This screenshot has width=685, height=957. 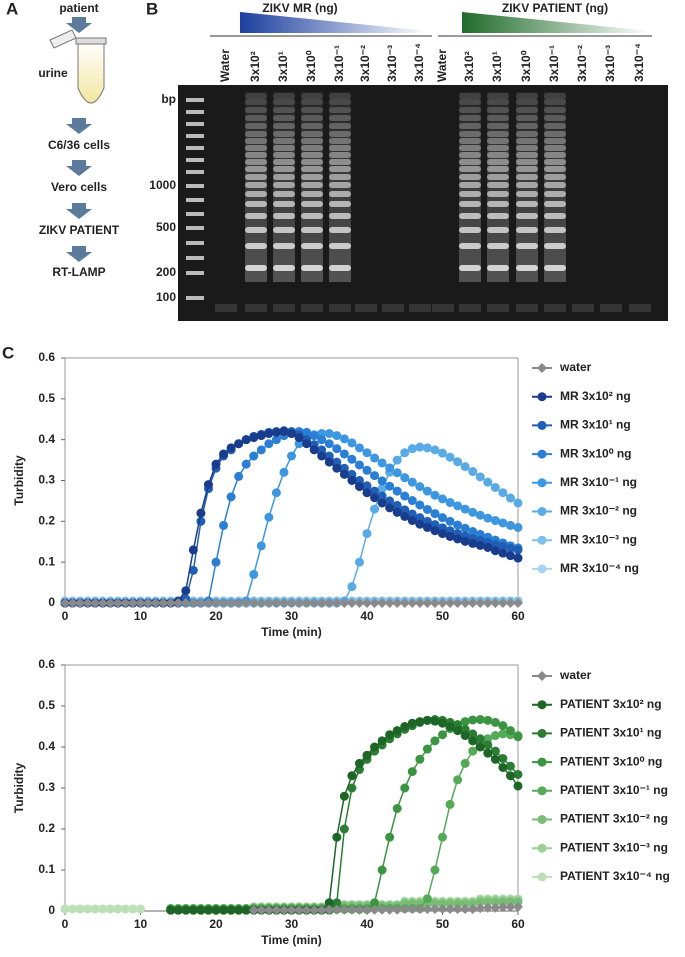 What do you see at coordinates (595, 396) in the screenshot?
I see `legend-label: MR 3x10² ng` at bounding box center [595, 396].